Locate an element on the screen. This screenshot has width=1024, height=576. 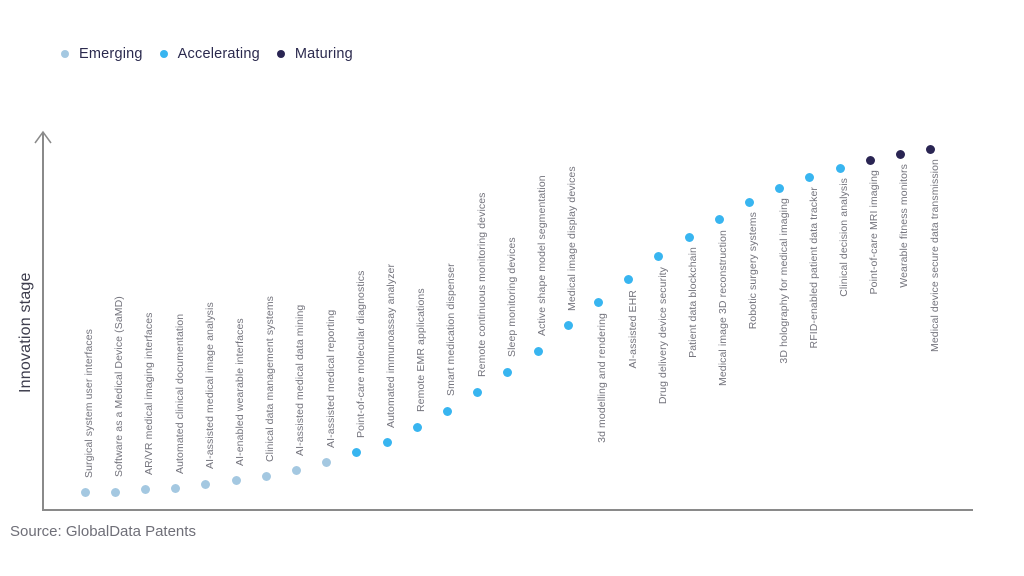
chart-legend: Emerging Accelerating Maturing is located at coordinates (207, 54).